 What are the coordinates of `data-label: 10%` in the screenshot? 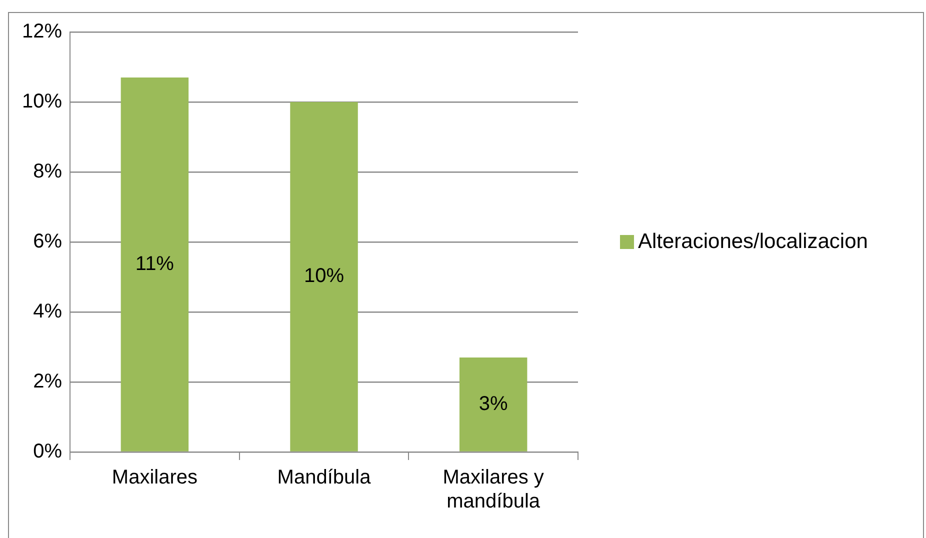 It's located at (324, 276).